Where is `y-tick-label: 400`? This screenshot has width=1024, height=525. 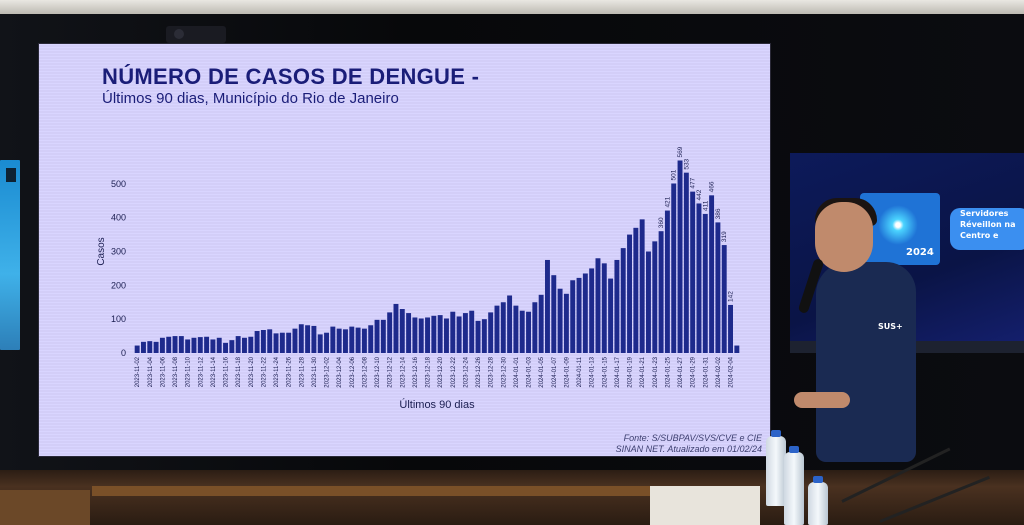 y-tick-label: 400 is located at coordinates (118, 218).